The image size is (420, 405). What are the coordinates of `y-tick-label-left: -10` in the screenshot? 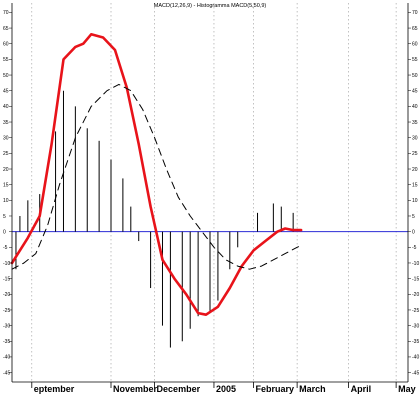 It's located at (6, 264).